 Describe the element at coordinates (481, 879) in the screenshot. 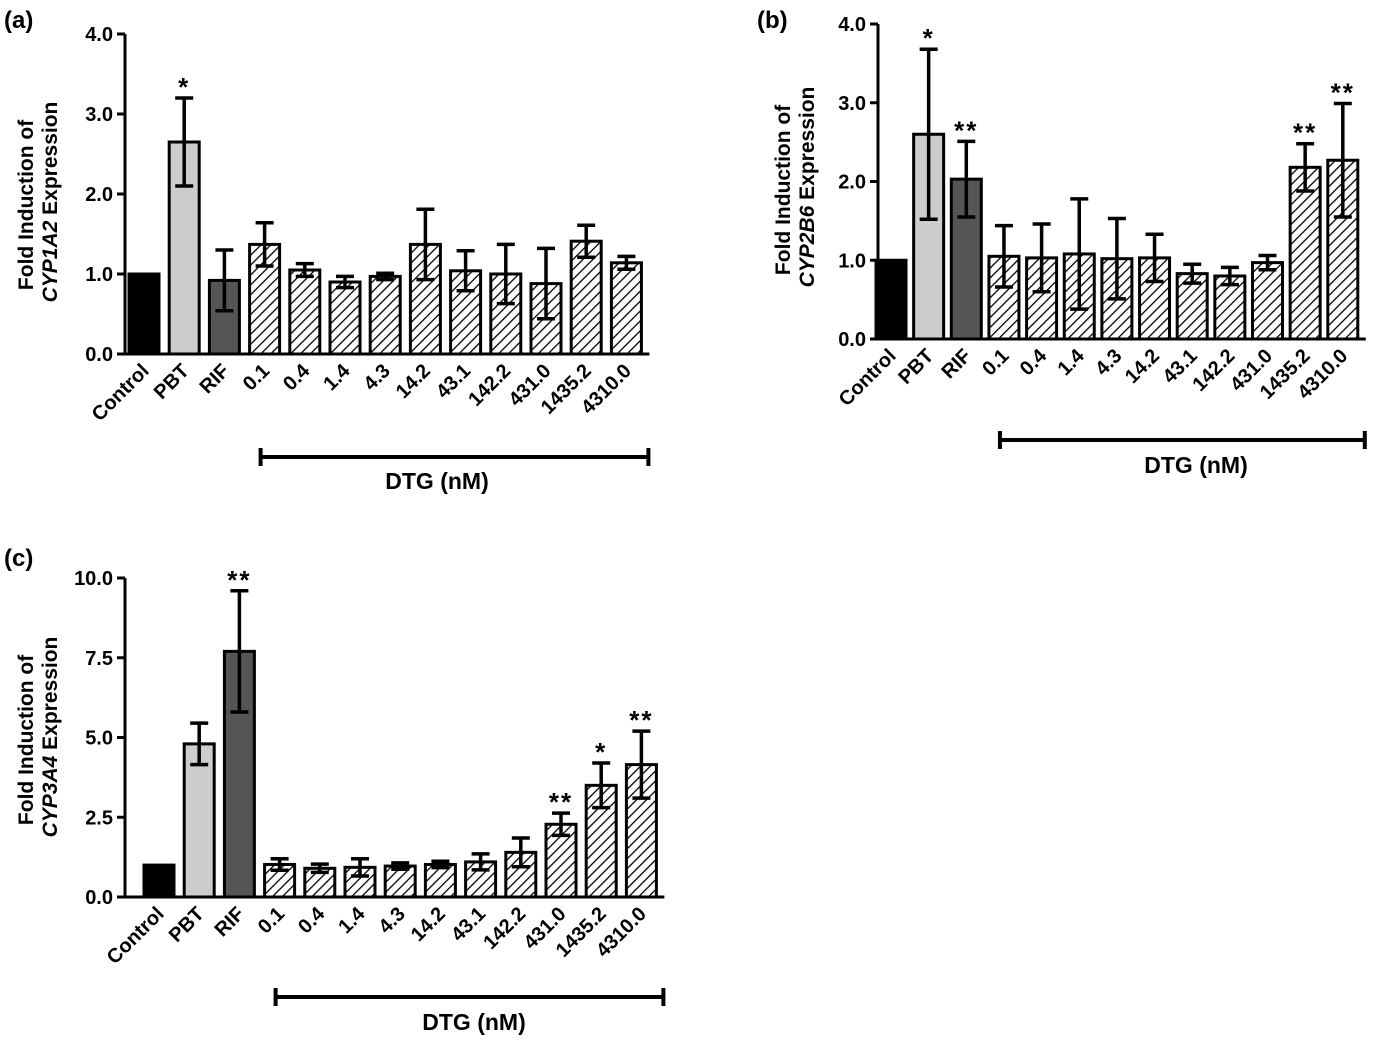

I see `bar-43.1` at that location.